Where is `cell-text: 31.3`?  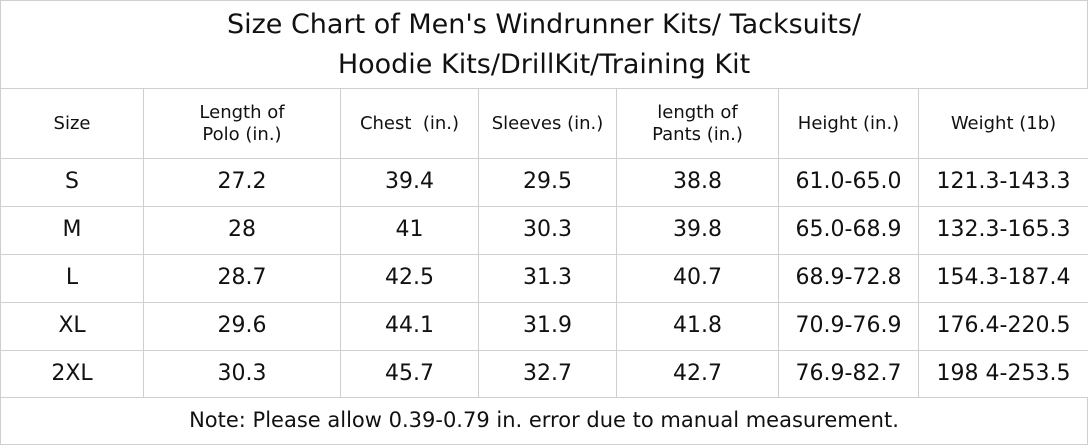
cell-text: 31.3 is located at coordinates (547, 278).